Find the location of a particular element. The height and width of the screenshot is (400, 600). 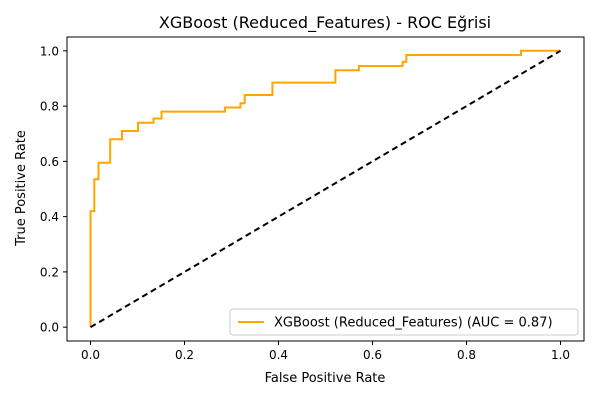

y-axis-label: True Positive Rate is located at coordinates (21, 188).